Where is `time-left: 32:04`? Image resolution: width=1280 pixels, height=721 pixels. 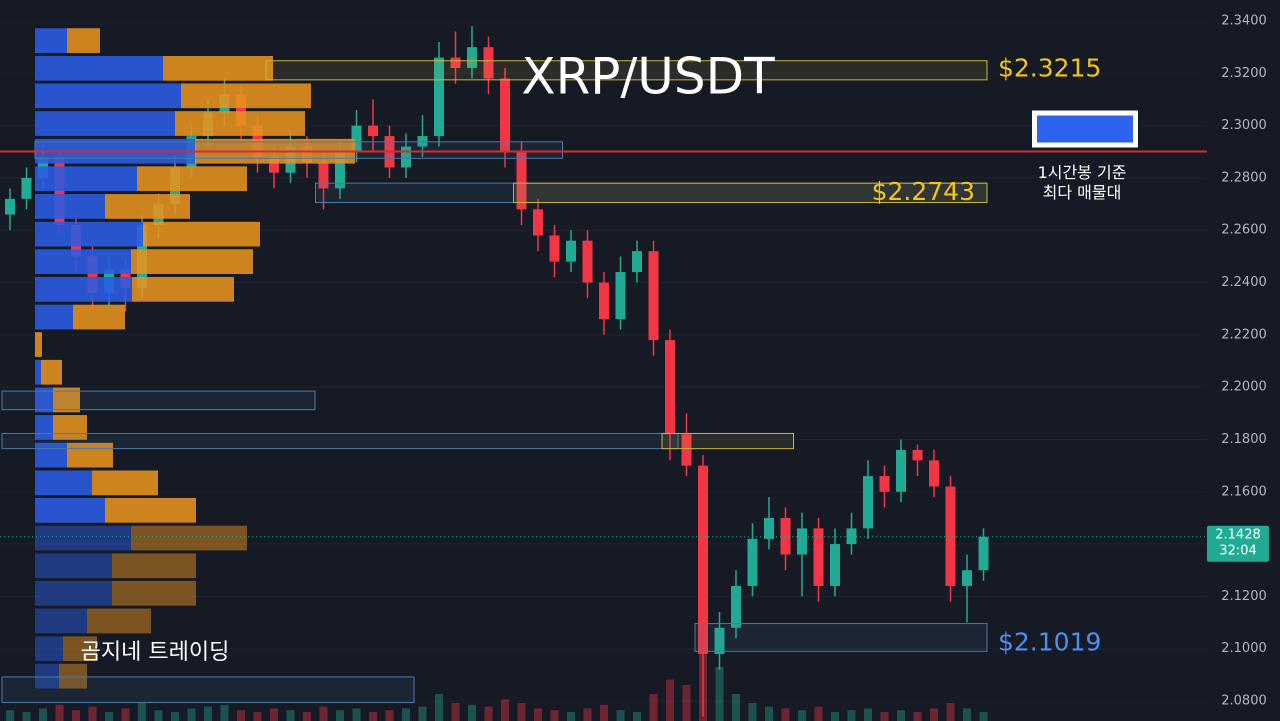
time-left: 32:04 is located at coordinates (1237, 550).